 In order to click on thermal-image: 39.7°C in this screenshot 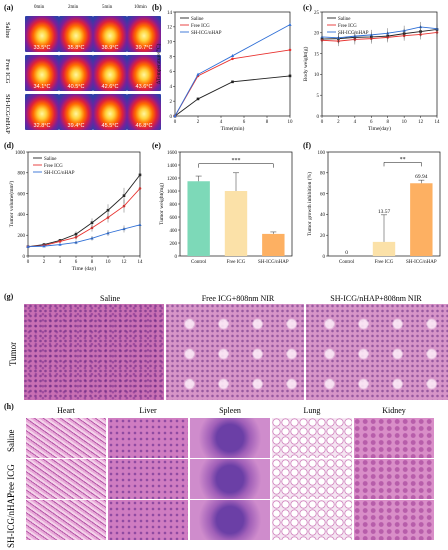, I will do `click(144, 34)`.